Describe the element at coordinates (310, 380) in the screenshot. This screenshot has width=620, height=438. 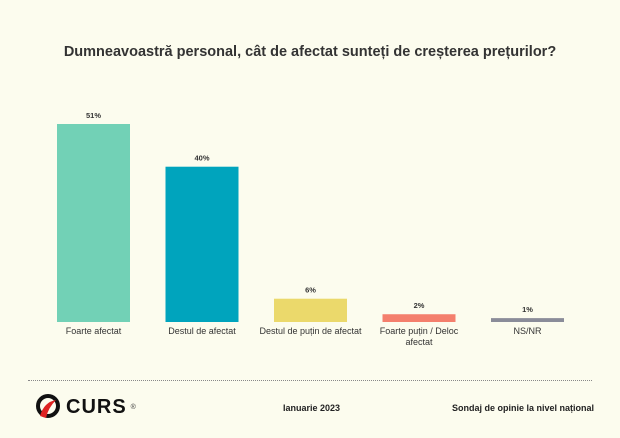
I see `divider` at that location.